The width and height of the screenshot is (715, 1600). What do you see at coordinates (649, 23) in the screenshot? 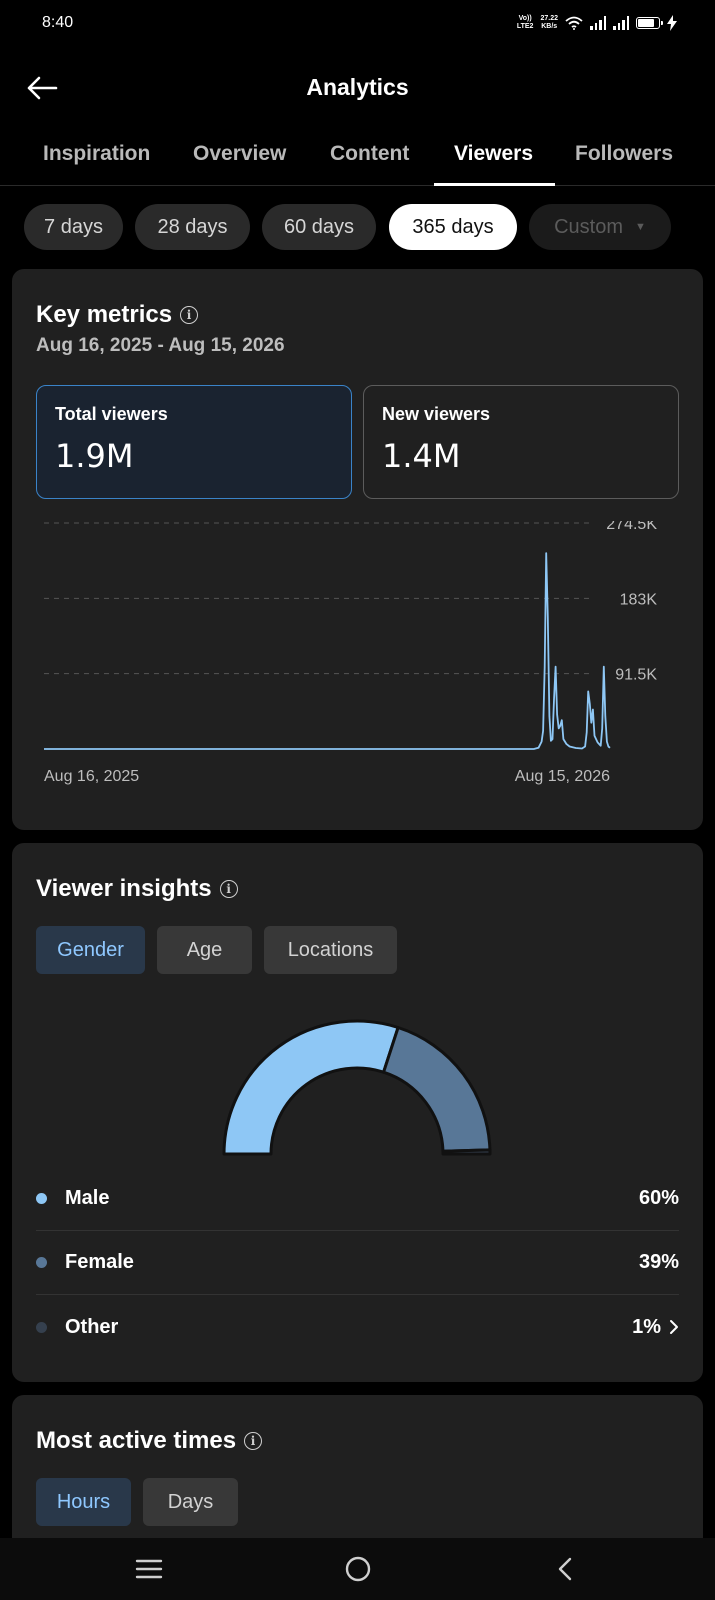
I see `battery-icon` at bounding box center [649, 23].